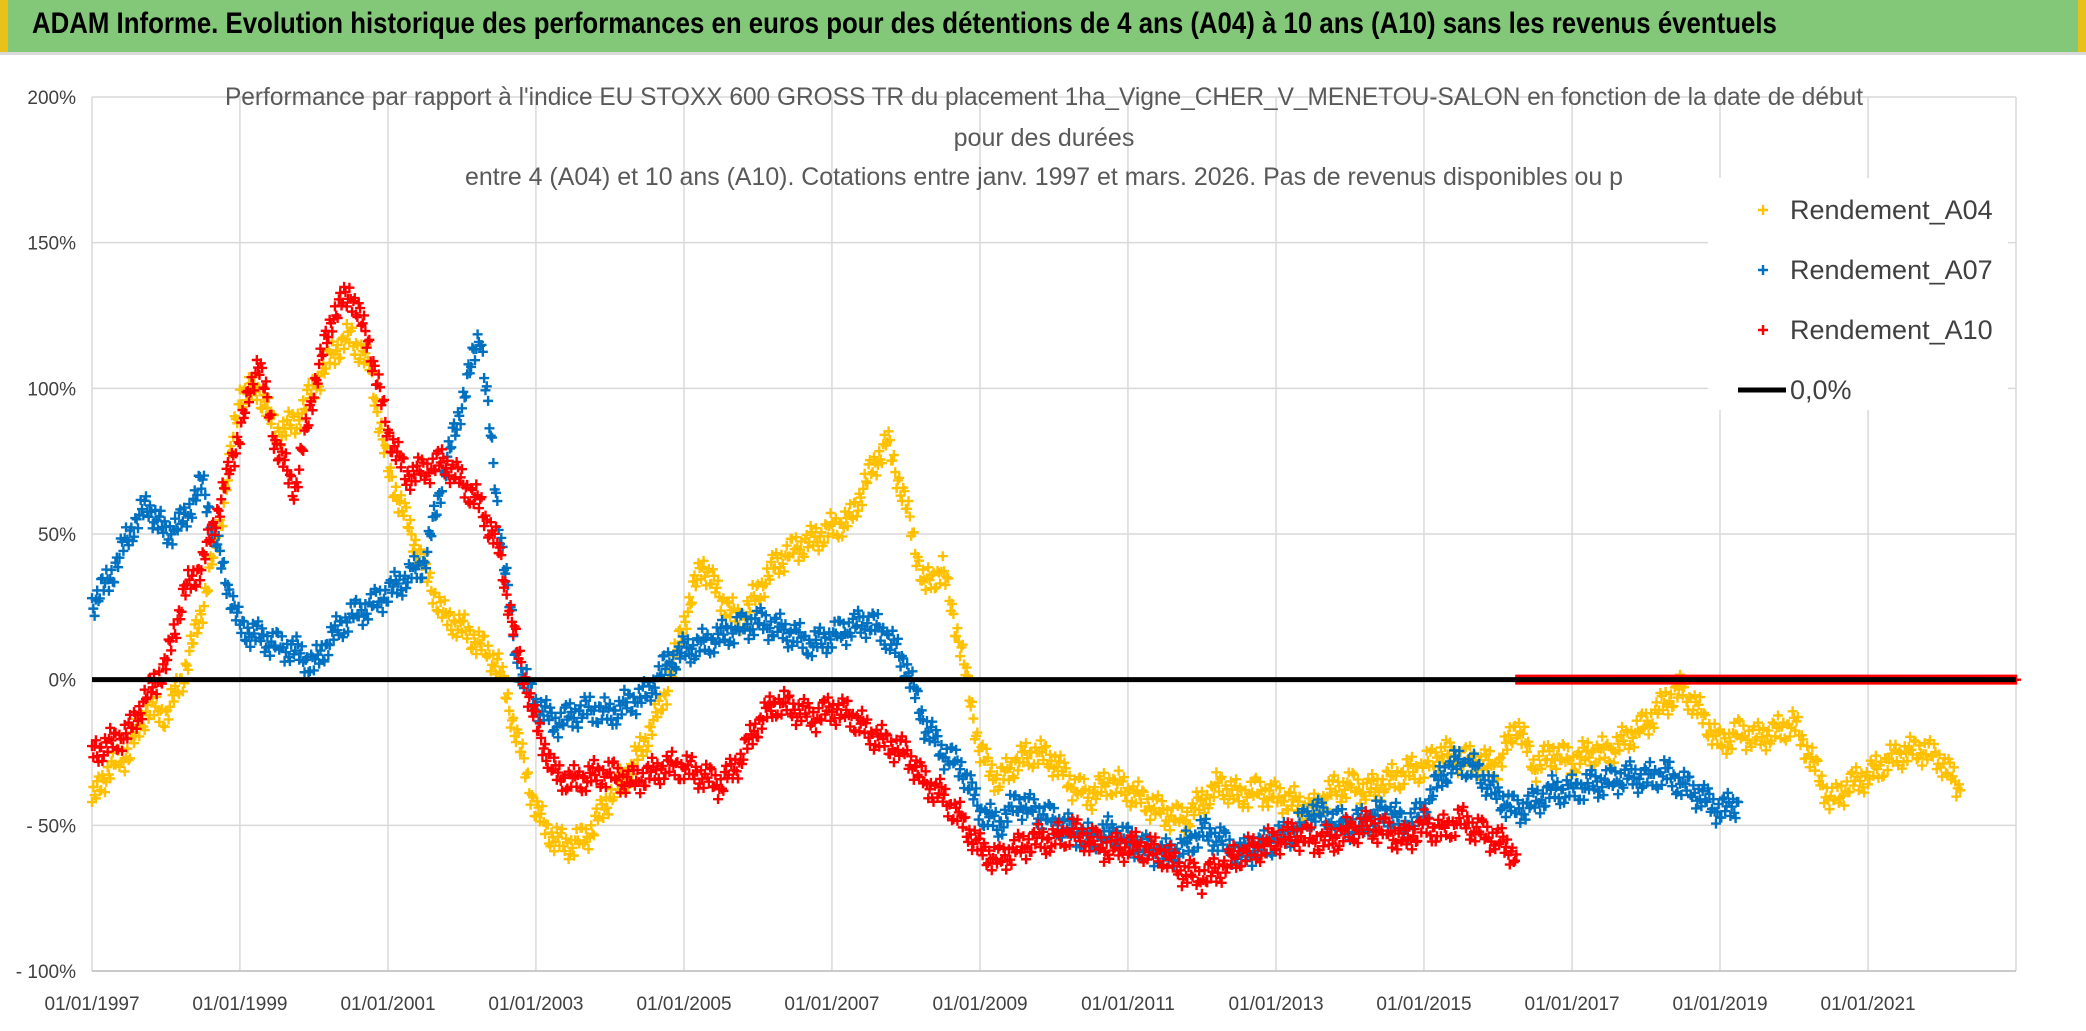 Image resolution: width=2086 pixels, height=1031 pixels. I want to click on y-tick-label: 150%, so click(51, 244).